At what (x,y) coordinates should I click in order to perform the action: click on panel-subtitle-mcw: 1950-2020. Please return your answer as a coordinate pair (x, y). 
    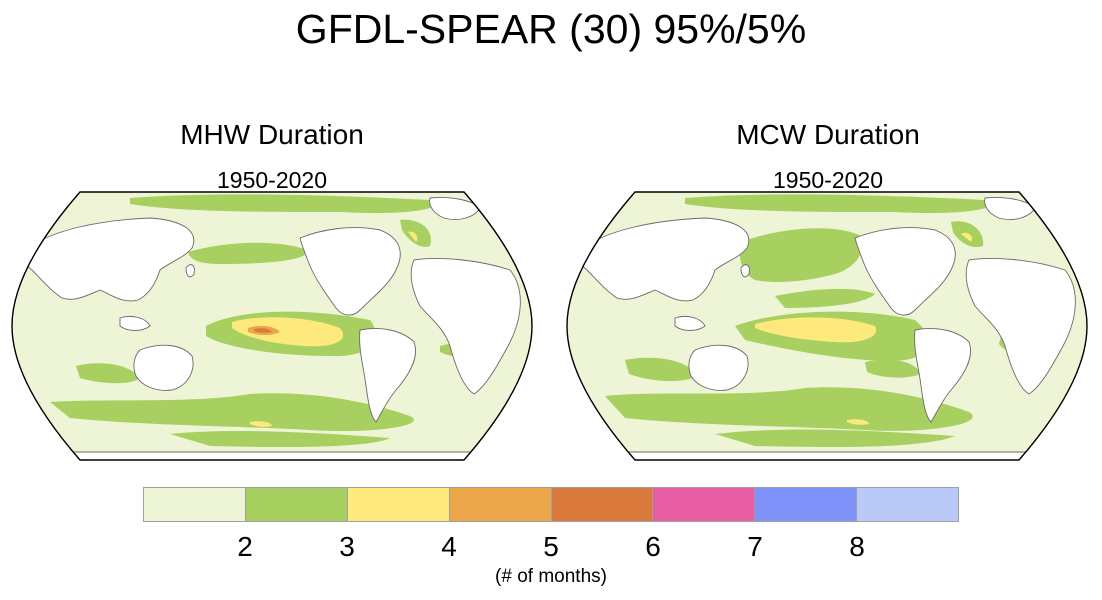
    Looking at the image, I should click on (828, 180).